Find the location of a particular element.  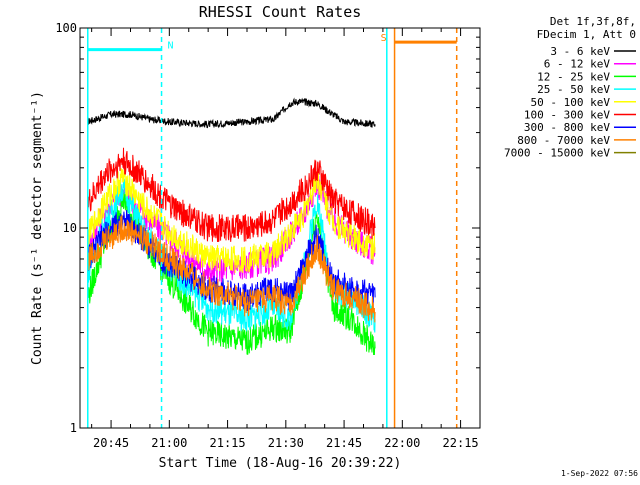

legend-label: 100 - 300 keV is located at coordinates (567, 115).